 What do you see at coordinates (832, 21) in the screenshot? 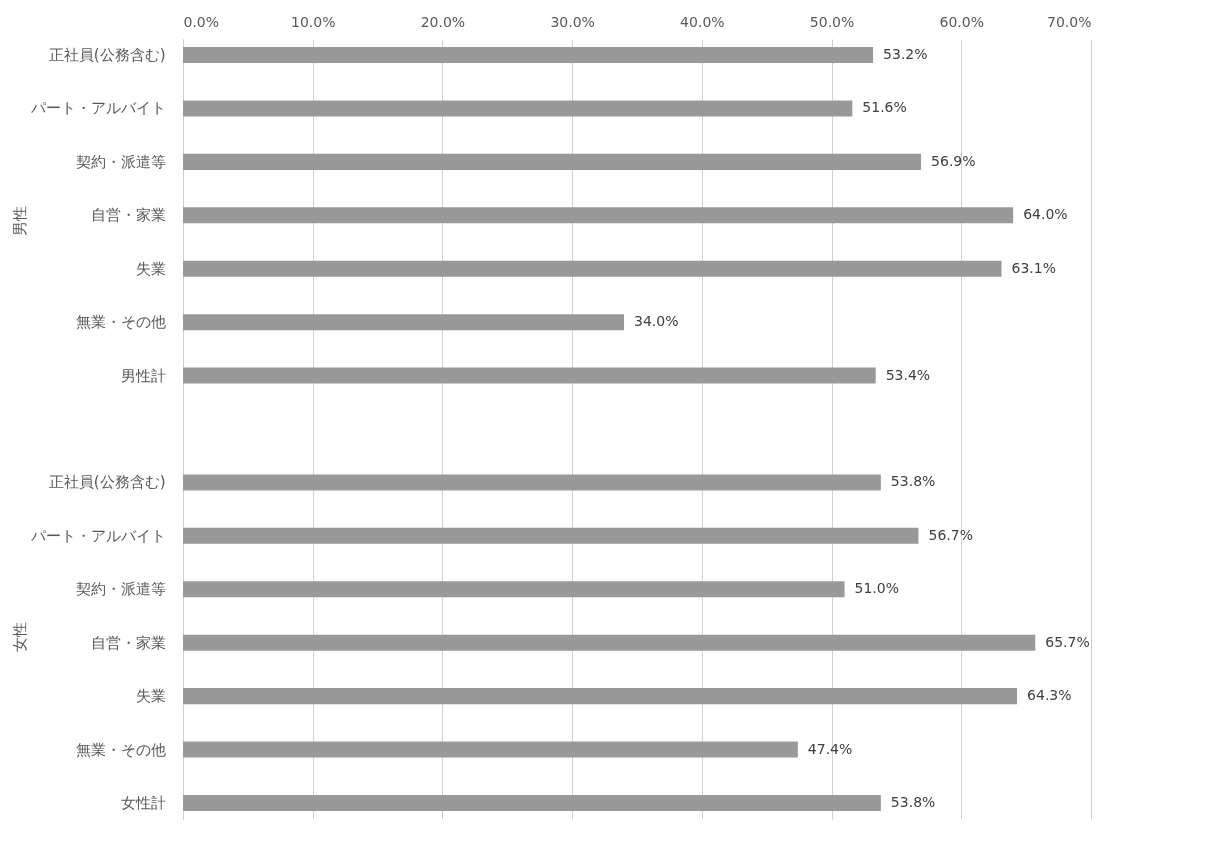
I see `x-tick-label: 50.0%` at bounding box center [832, 21].